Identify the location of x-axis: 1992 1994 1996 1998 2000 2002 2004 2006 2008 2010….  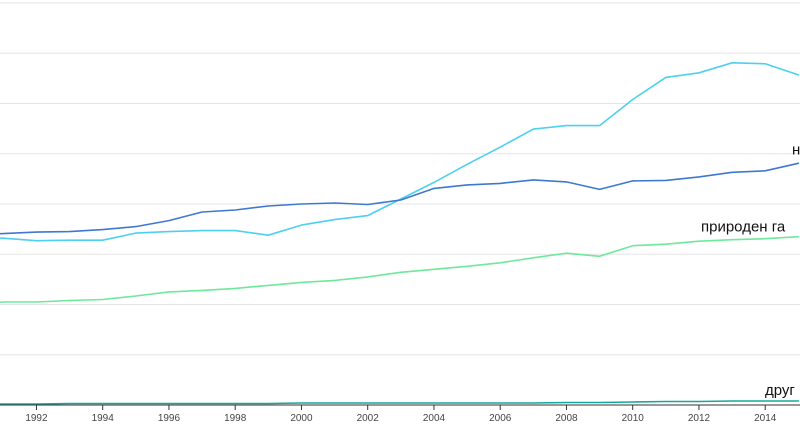
(400, 414).